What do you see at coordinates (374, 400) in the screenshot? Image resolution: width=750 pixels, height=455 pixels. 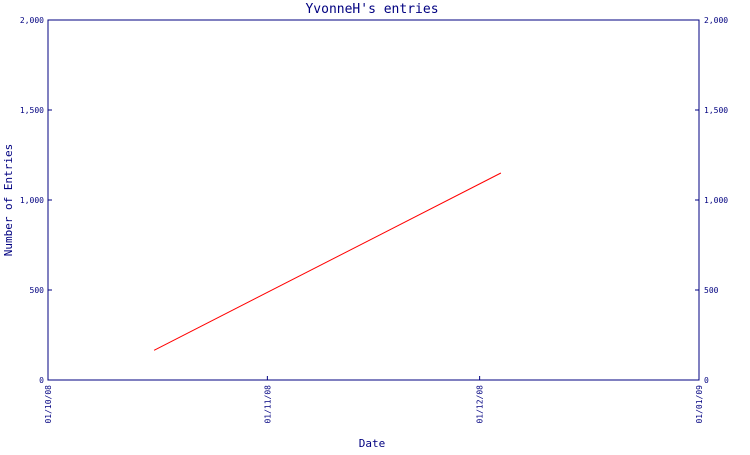 I see `x-axis: 01/10/08 01/11/08 01/12/08 01/01/09` at bounding box center [374, 400].